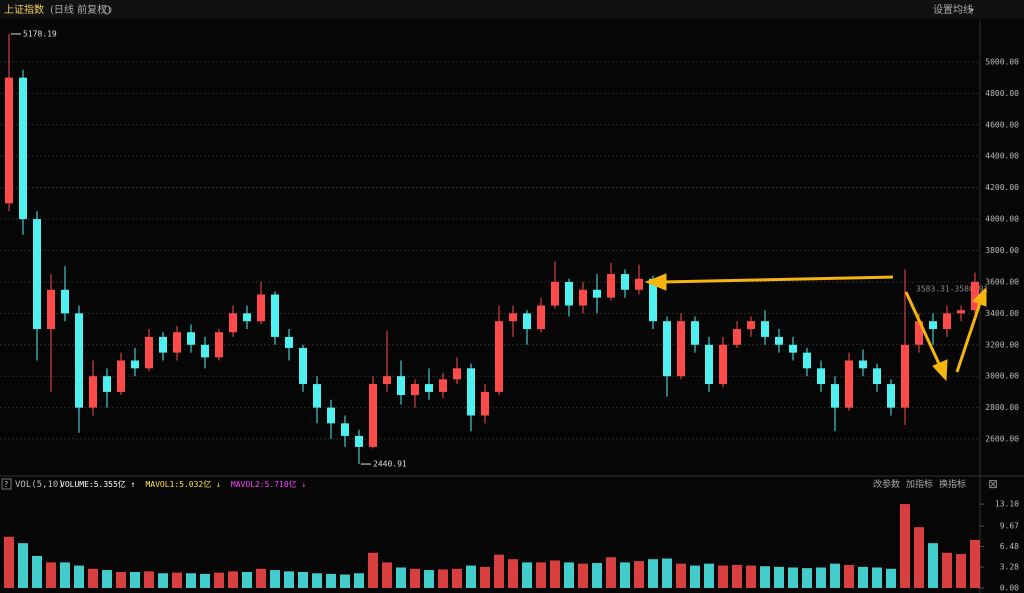 Image resolution: width=1024 pixels, height=593 pixels. Describe the element at coordinates (1002, 187) in the screenshot. I see `y-tick-label: 4200.00` at that location.